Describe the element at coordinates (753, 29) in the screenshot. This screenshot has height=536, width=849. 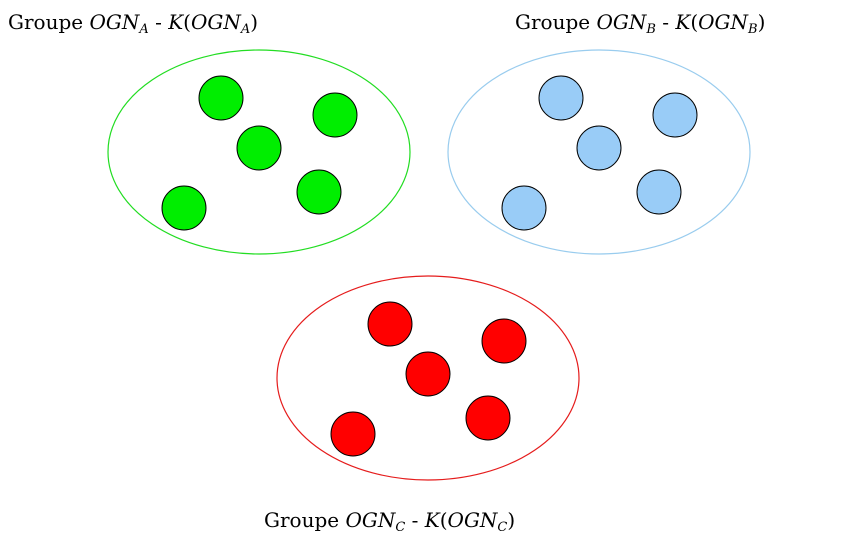
I see `group-b-subscript2: B` at that location.